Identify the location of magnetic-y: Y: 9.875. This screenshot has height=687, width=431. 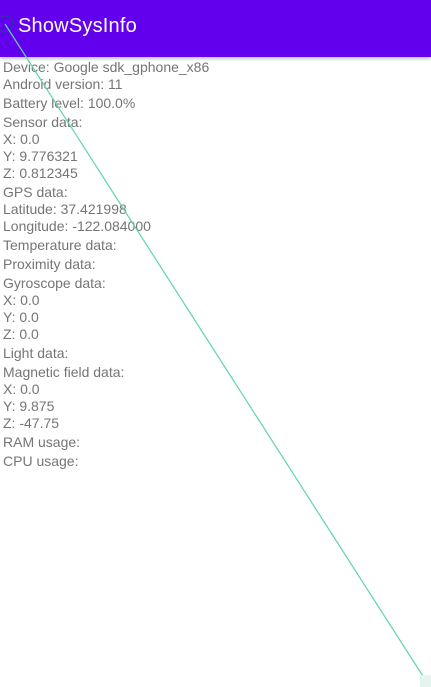
(29, 406).